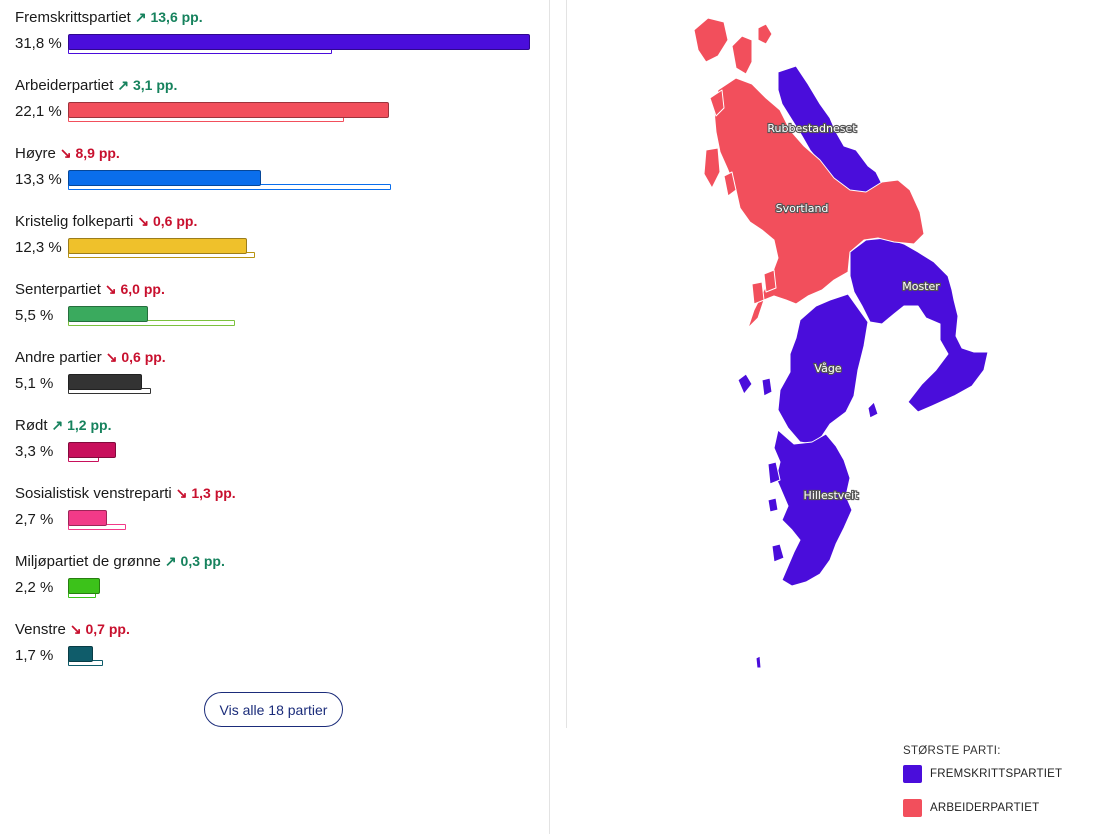 The height and width of the screenshot is (834, 1110). Describe the element at coordinates (34, 315) in the screenshot. I see `party-percent: 5,5 %` at that location.